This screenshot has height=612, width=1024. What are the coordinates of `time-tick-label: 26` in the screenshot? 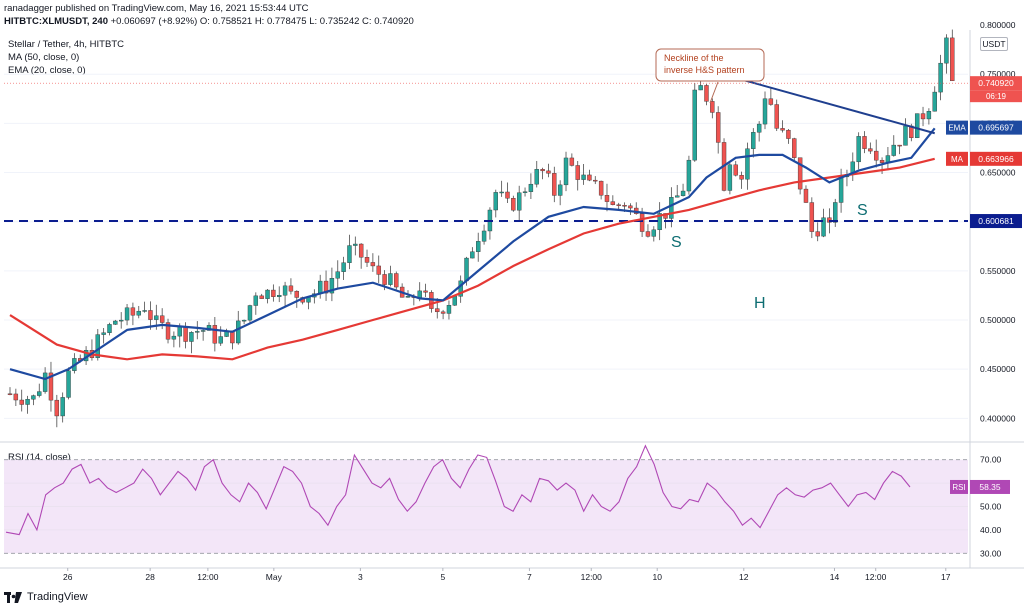 It's located at (68, 577).